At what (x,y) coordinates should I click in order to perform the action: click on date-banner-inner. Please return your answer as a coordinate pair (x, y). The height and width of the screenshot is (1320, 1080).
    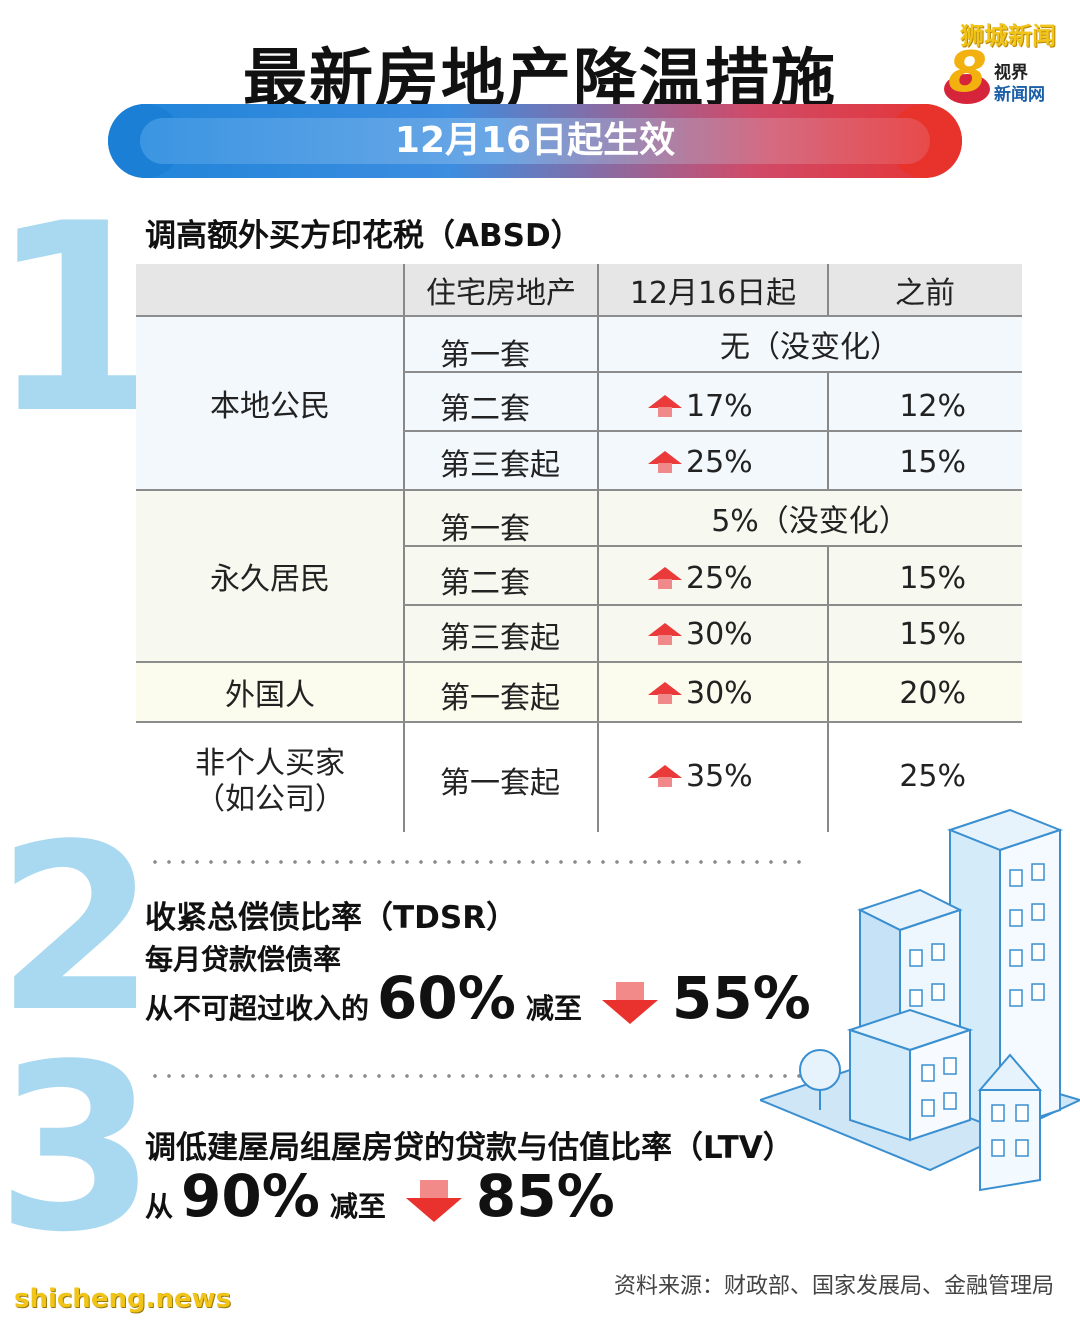
    Looking at the image, I should click on (535, 141).